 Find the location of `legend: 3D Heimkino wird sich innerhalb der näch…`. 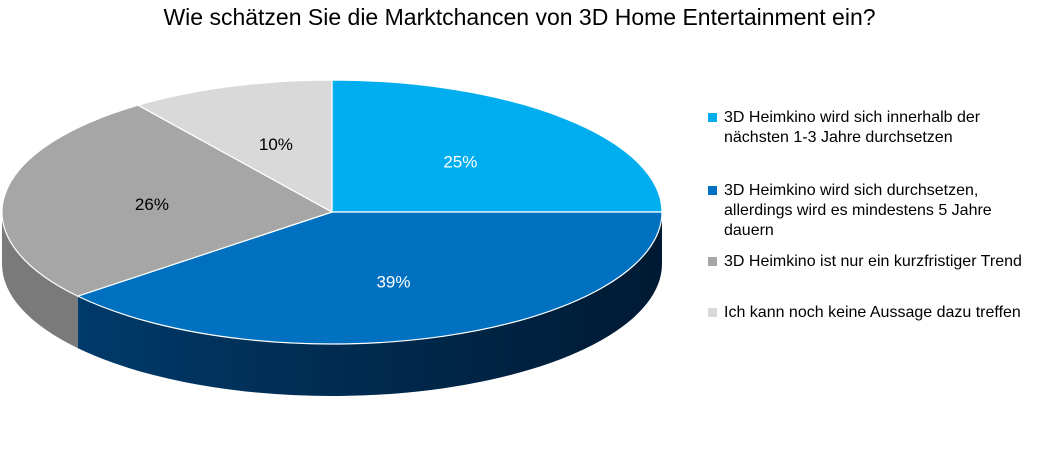

legend: 3D Heimkino wird sich innerhalb der näch… is located at coordinates (868, 215).